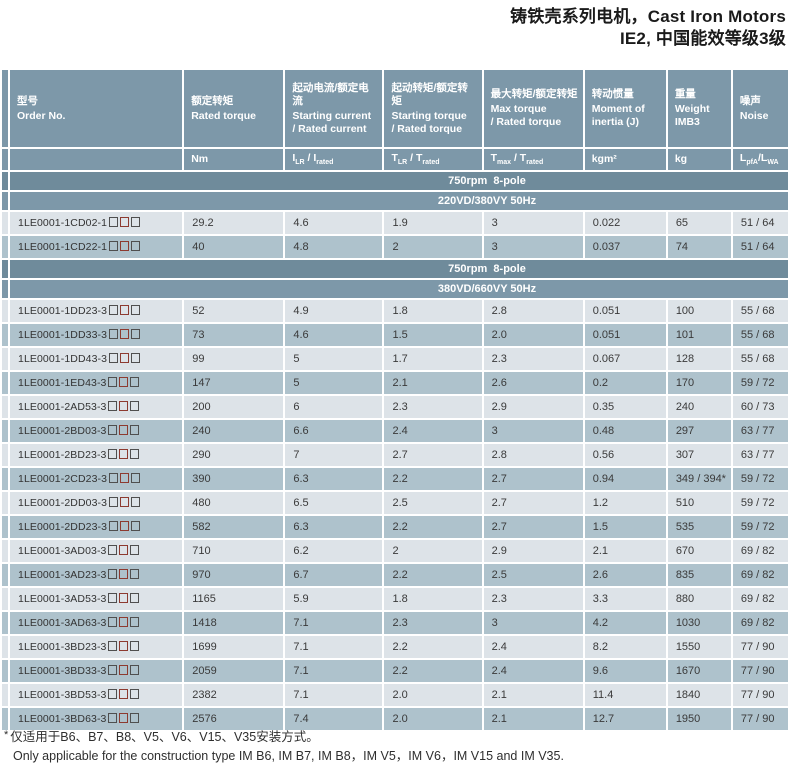 Image resolution: width=790 pixels, height=773 pixels. What do you see at coordinates (395, 407) in the screenshot?
I see `table-row: 1LE0001-2AD53-3 200 6 2.3 2.9 0.35 240 60 / 73` at bounding box center [395, 407].